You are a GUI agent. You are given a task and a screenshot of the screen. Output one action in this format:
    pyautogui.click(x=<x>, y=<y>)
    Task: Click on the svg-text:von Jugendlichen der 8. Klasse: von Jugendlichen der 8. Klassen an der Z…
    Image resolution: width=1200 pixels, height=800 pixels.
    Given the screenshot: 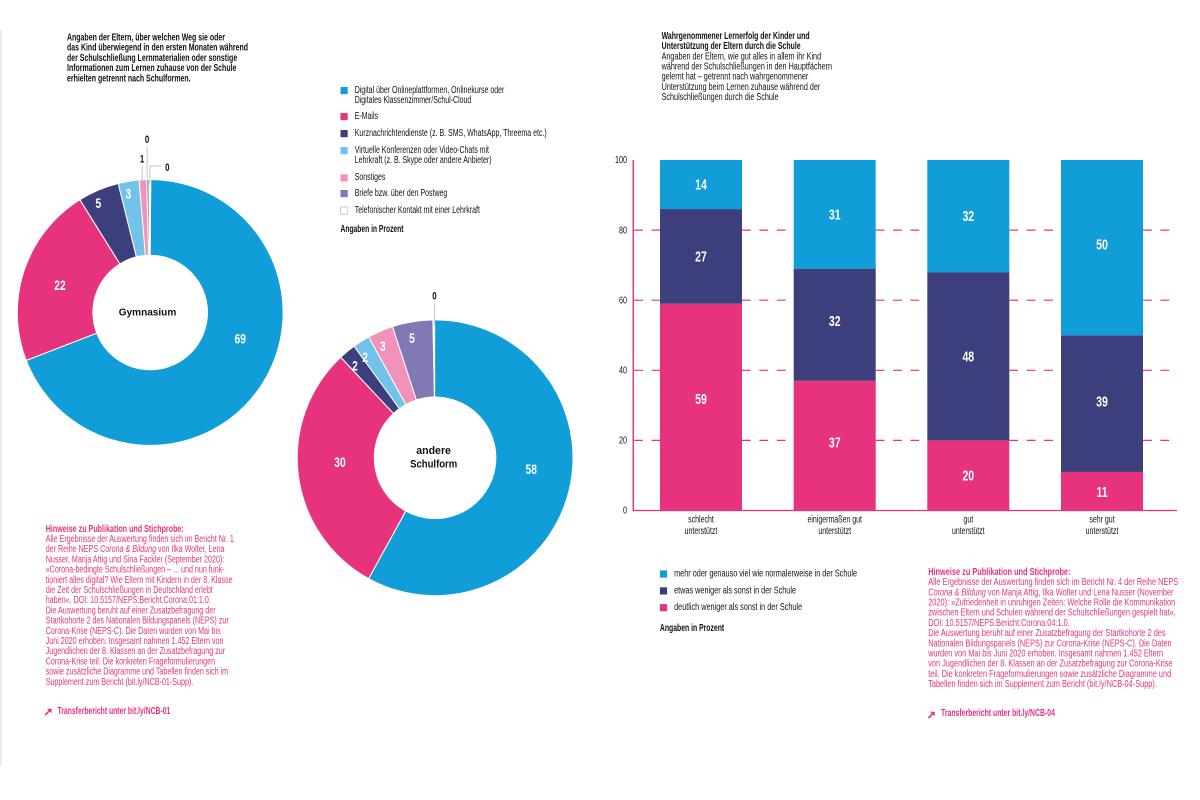 What is the action you would take?
    pyautogui.click(x=1050, y=664)
    